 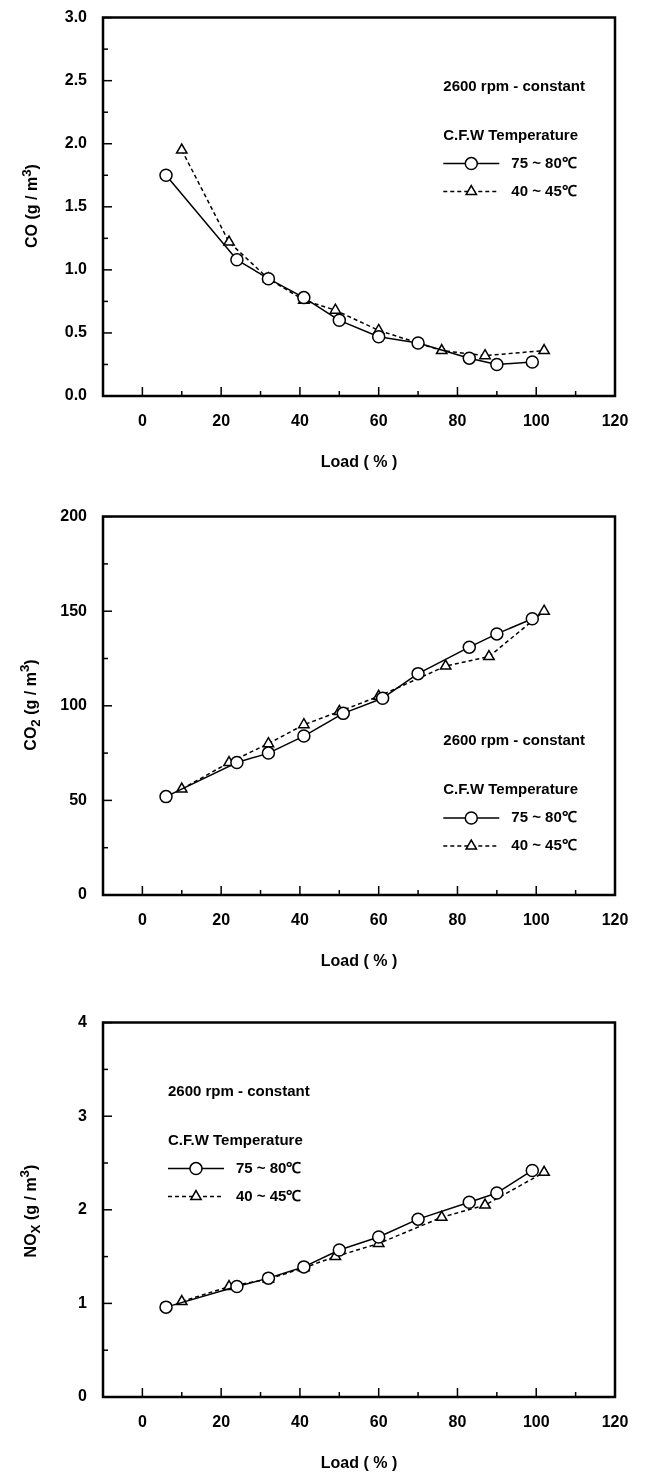 What do you see at coordinates (76, 17) in the screenshot?
I see `y-tick-label: 3.0` at bounding box center [76, 17].